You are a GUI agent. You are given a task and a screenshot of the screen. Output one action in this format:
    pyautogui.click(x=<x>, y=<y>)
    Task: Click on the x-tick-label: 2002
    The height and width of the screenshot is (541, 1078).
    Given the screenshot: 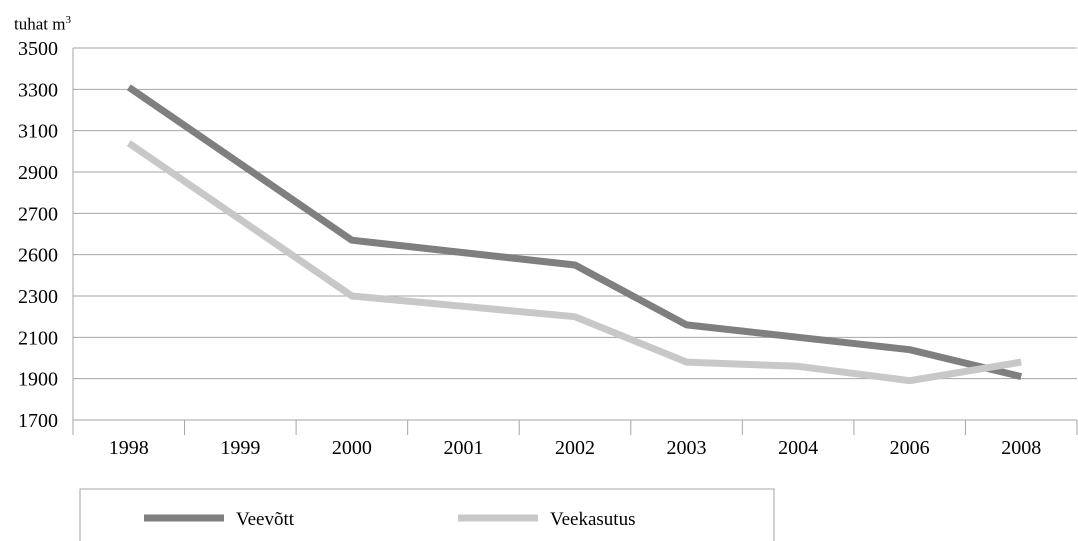 What is the action you would take?
    pyautogui.click(x=575, y=448)
    